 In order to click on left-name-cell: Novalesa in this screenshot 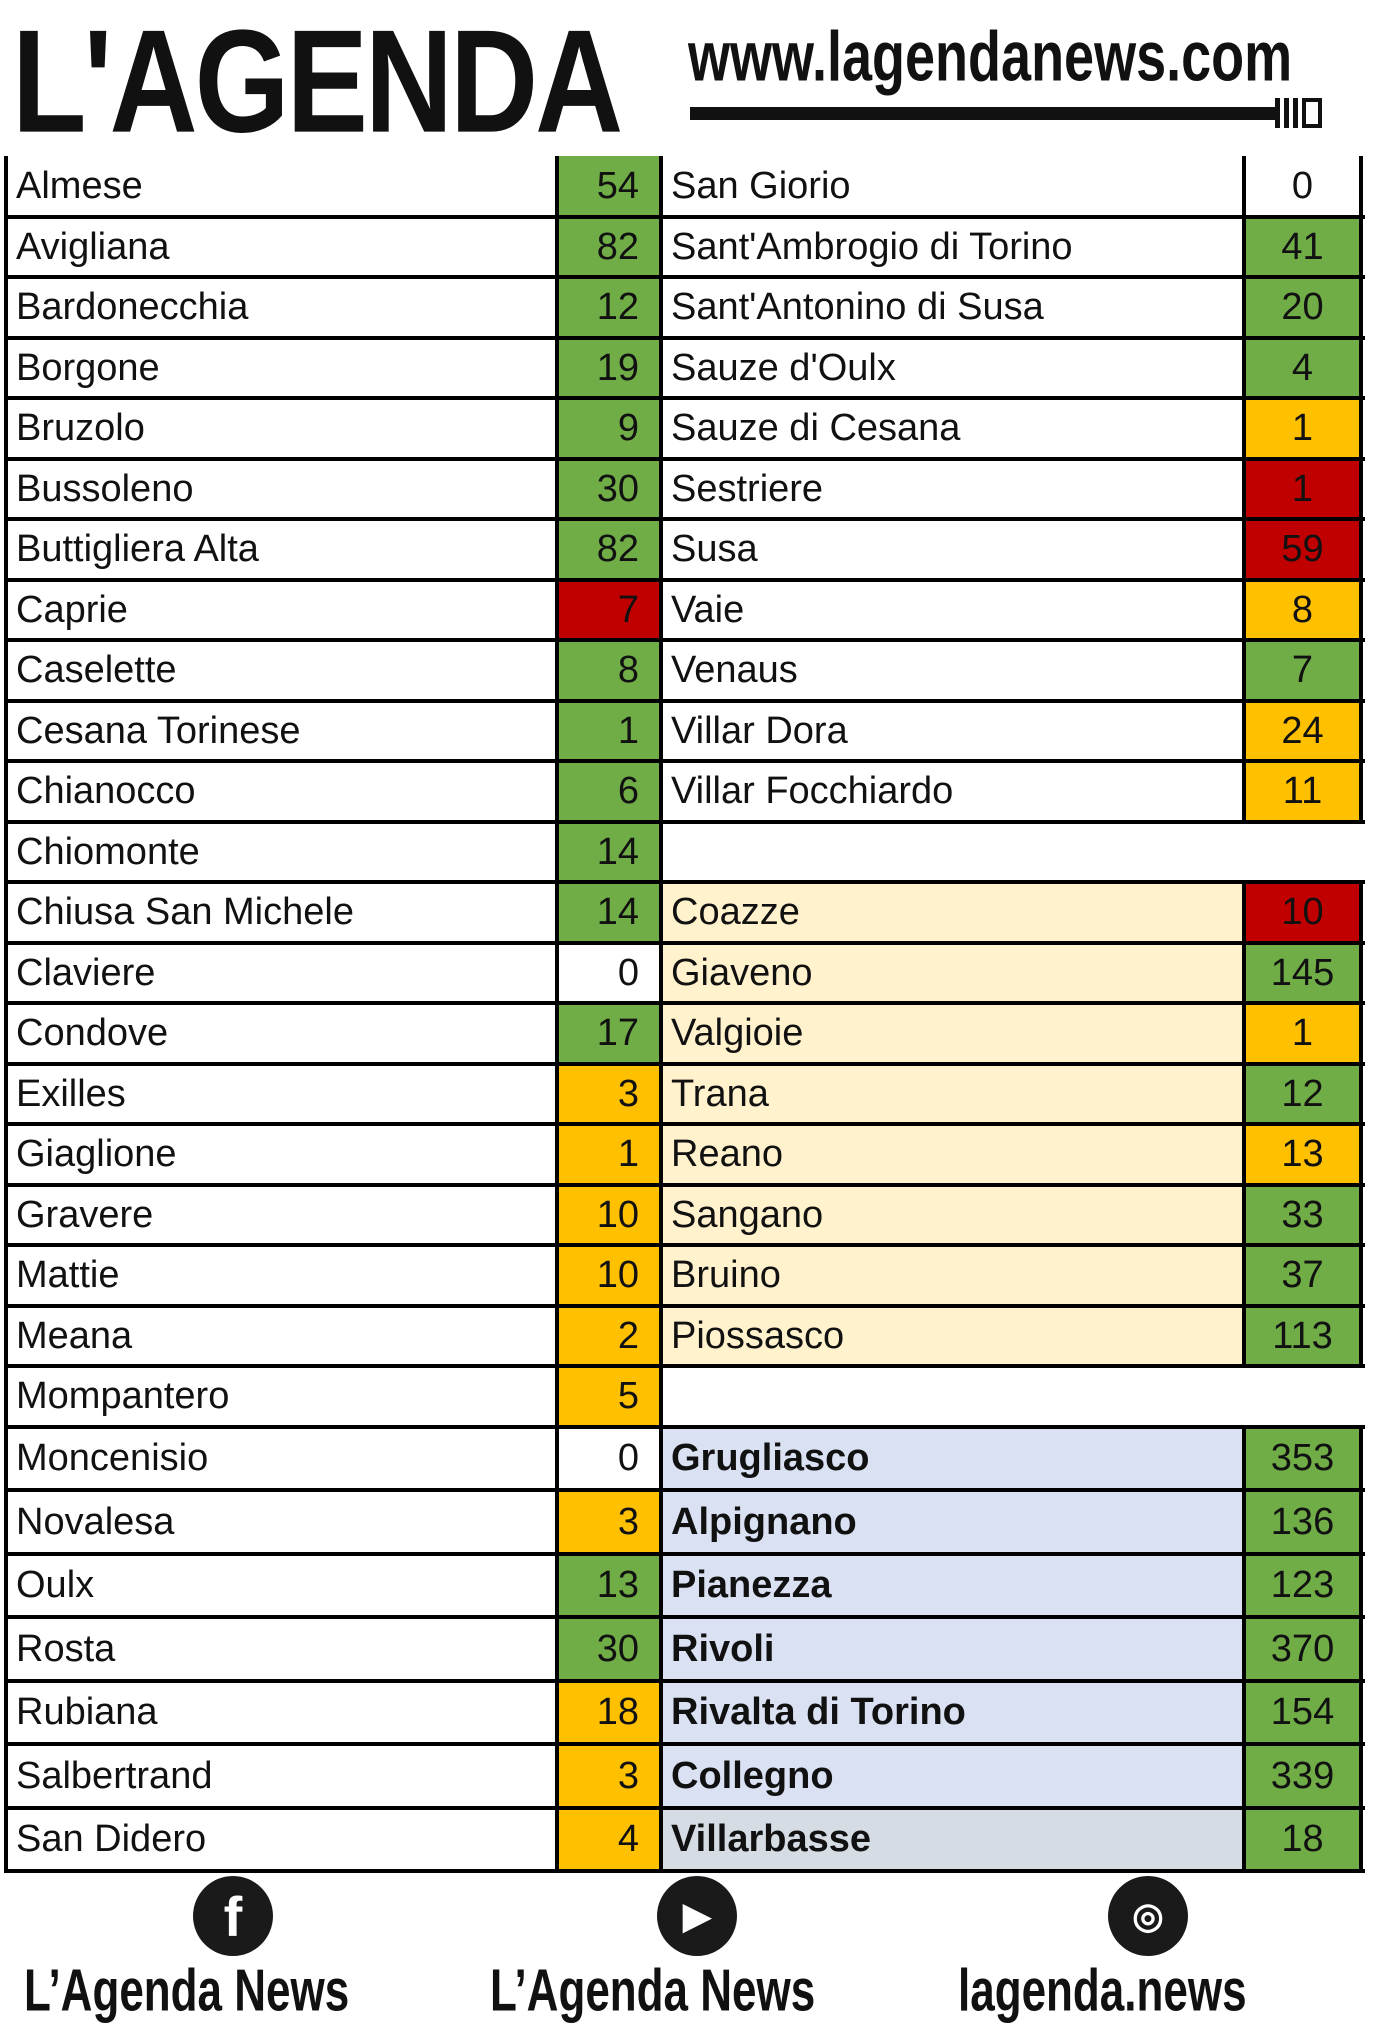, I will do `click(281, 1522)`.